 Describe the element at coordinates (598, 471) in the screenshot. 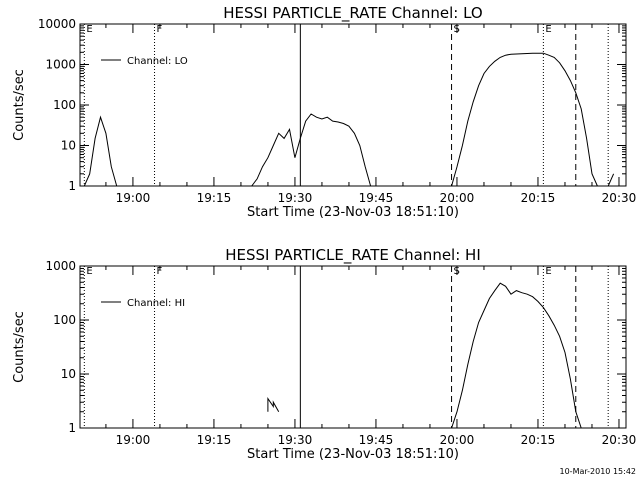

I see `footer-timestamp: 10-Mar-2010 15:42` at that location.